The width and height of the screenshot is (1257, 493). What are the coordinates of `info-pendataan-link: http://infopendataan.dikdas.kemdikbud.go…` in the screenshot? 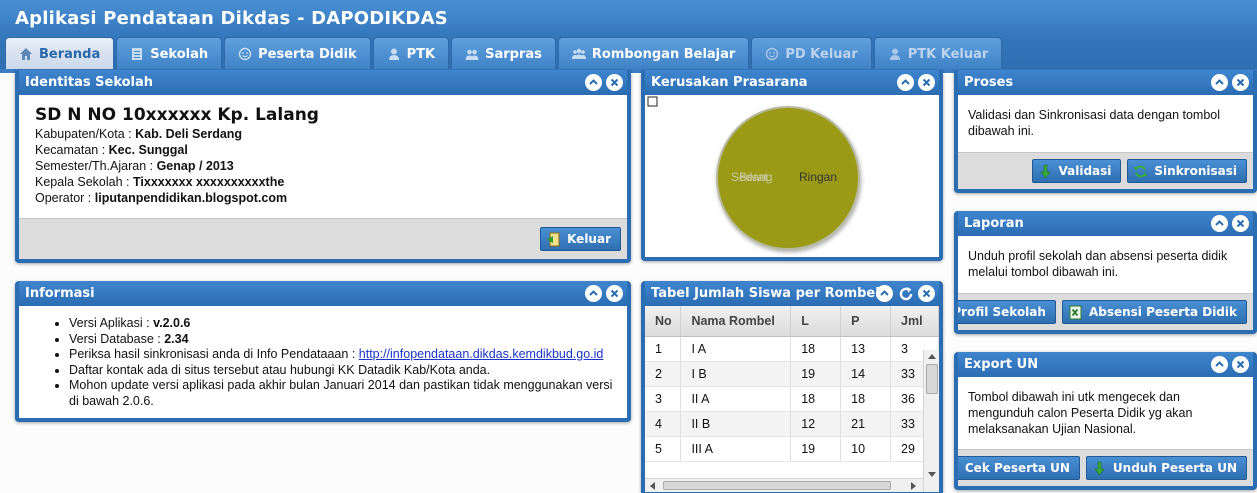 It's located at (481, 354).